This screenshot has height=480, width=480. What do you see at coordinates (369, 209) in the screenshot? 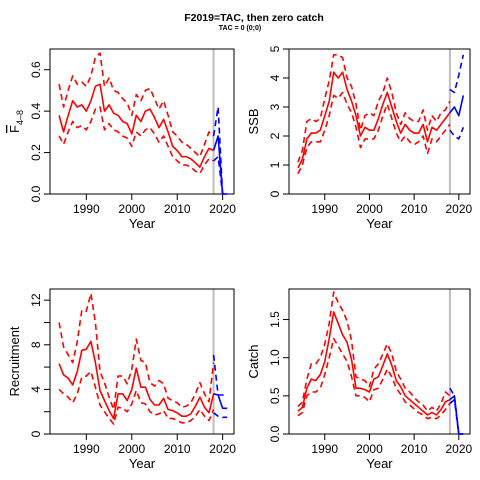
I see `ssb-x-tick-label: 2000` at bounding box center [369, 209].